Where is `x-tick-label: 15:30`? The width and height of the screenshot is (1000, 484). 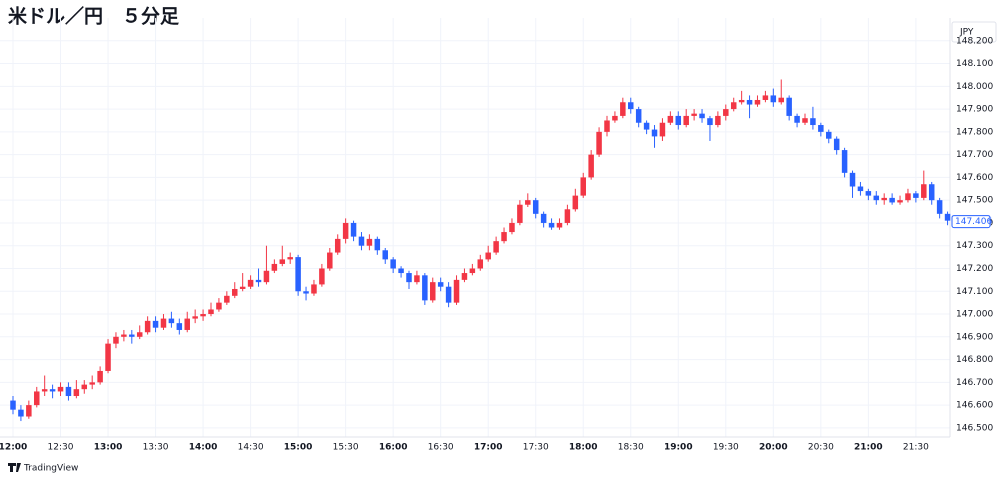 x-tick-label: 15:30 is located at coordinates (346, 448).